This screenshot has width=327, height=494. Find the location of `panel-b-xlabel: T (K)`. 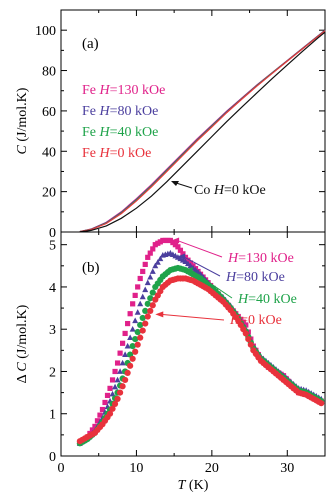

panel-b-xlabel: T (K) is located at coordinates (193, 485).